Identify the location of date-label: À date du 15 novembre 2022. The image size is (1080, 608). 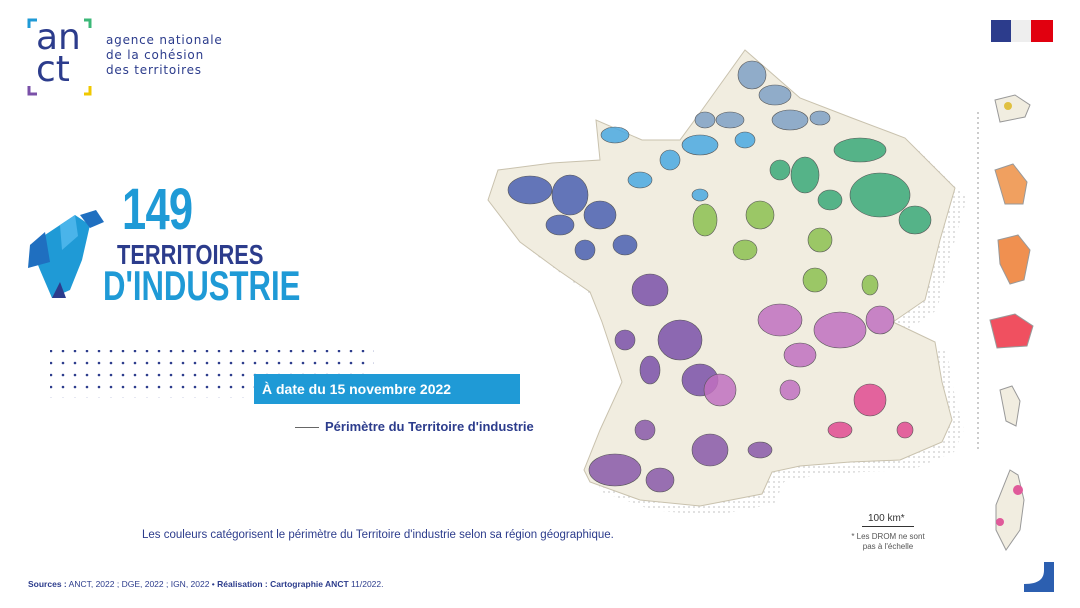
(387, 389).